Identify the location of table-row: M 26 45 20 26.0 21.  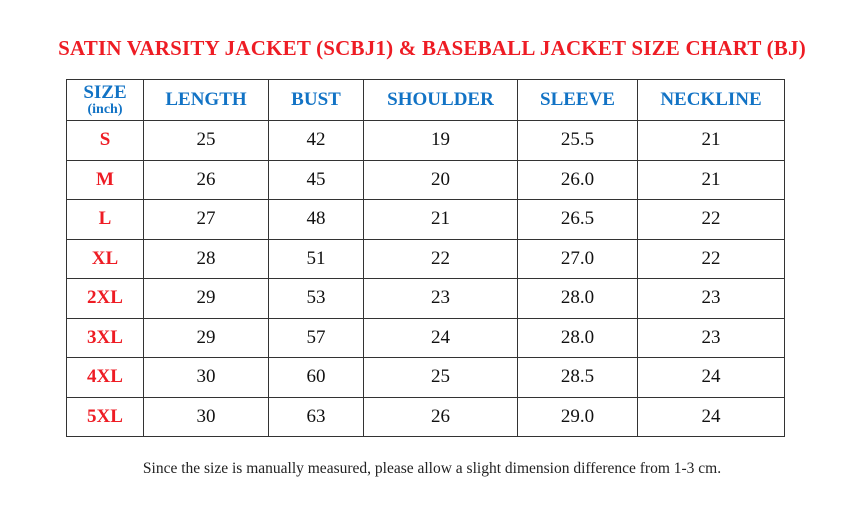
(425, 179).